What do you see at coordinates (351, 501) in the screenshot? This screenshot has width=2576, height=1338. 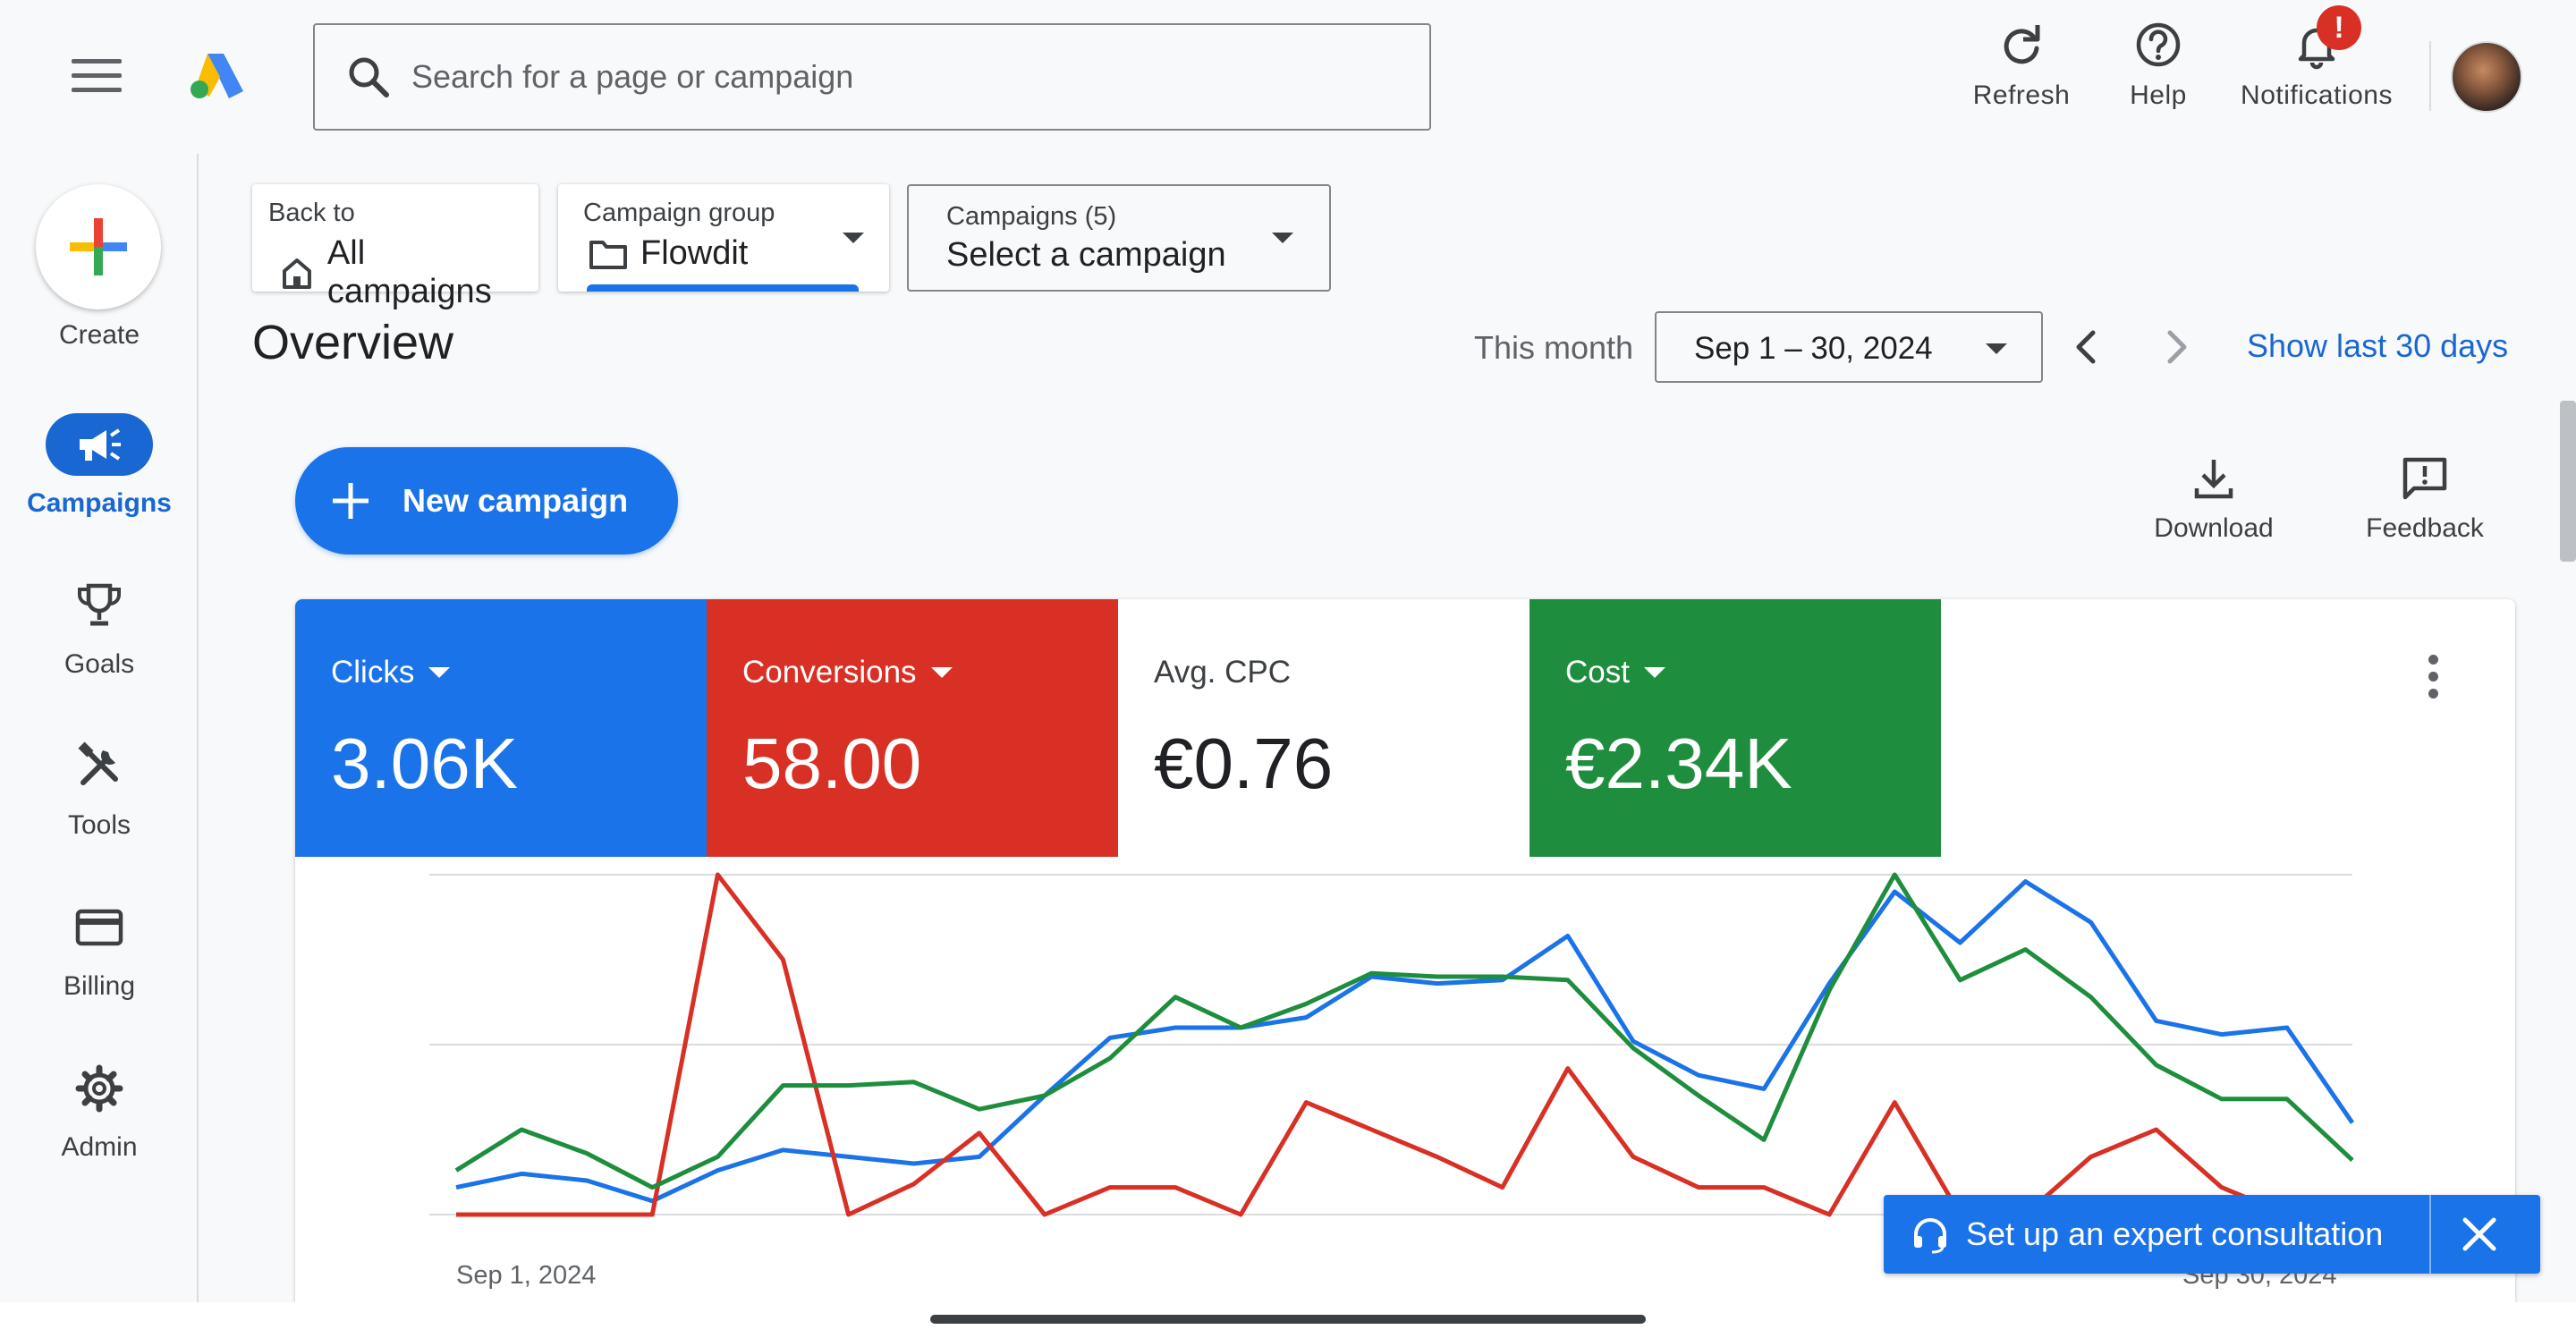 I see `plus-icon` at bounding box center [351, 501].